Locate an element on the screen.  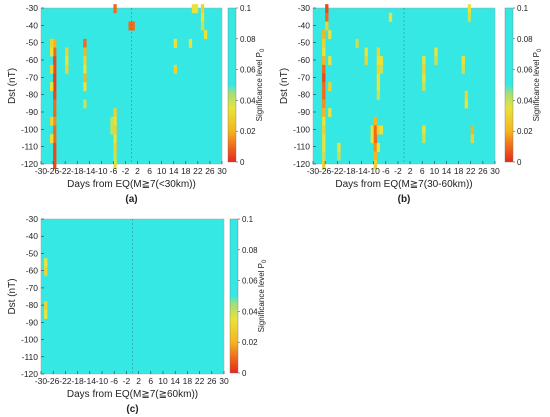
x-tick-label: 18 is located at coordinates (188, 381).